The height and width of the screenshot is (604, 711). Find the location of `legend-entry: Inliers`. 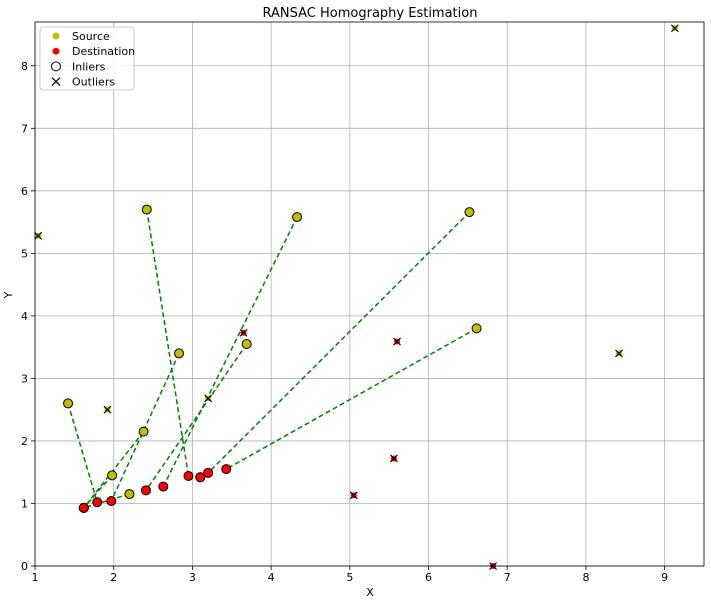

legend-entry: Inliers is located at coordinates (78, 66).